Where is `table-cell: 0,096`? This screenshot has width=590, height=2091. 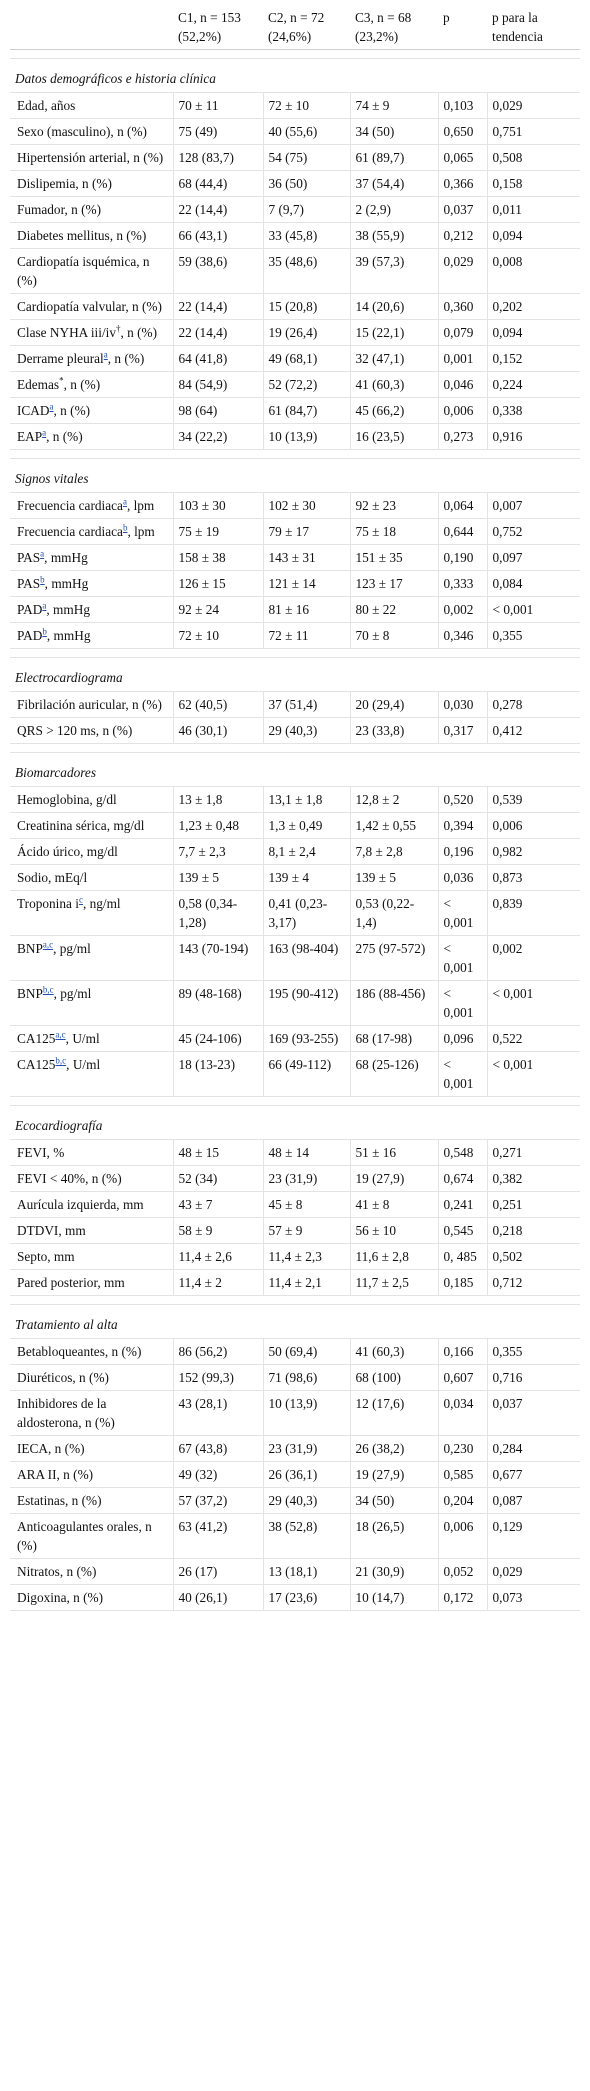
table-cell: 0,096 is located at coordinates (462, 1038).